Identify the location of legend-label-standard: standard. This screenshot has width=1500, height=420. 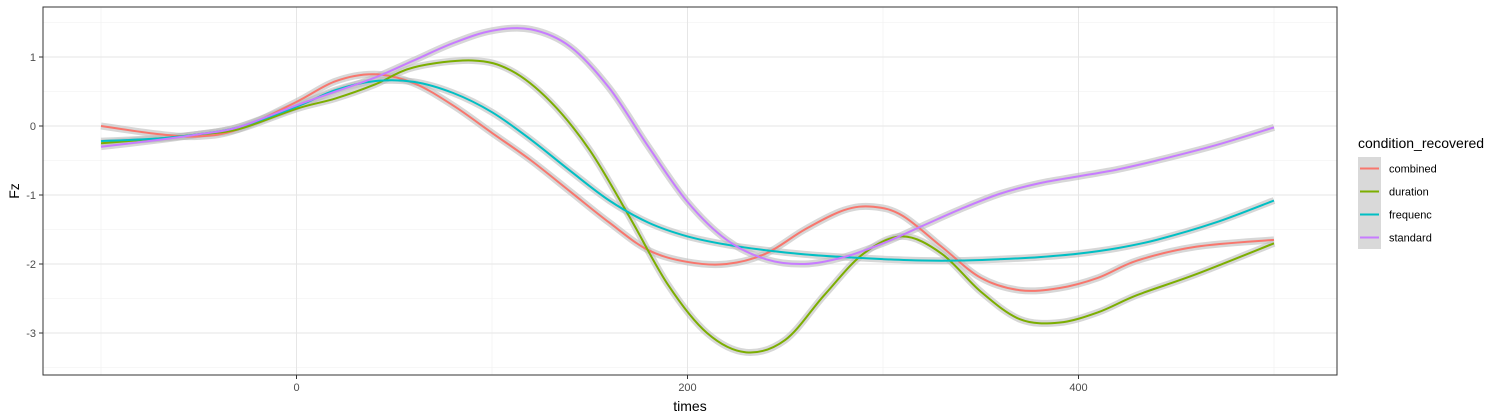
(1410, 239).